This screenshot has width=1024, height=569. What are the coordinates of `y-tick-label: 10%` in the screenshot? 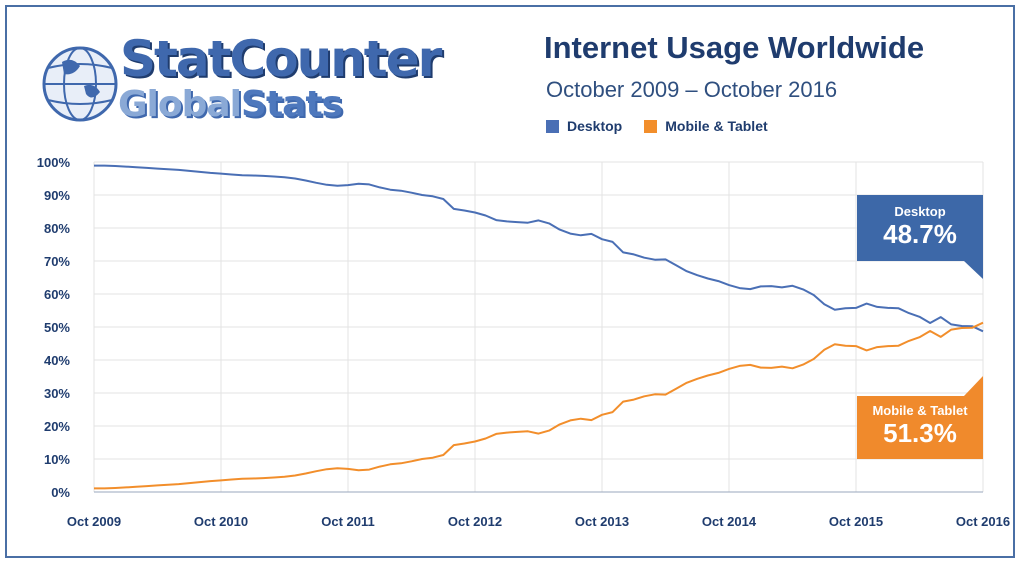 It's located at (57, 459).